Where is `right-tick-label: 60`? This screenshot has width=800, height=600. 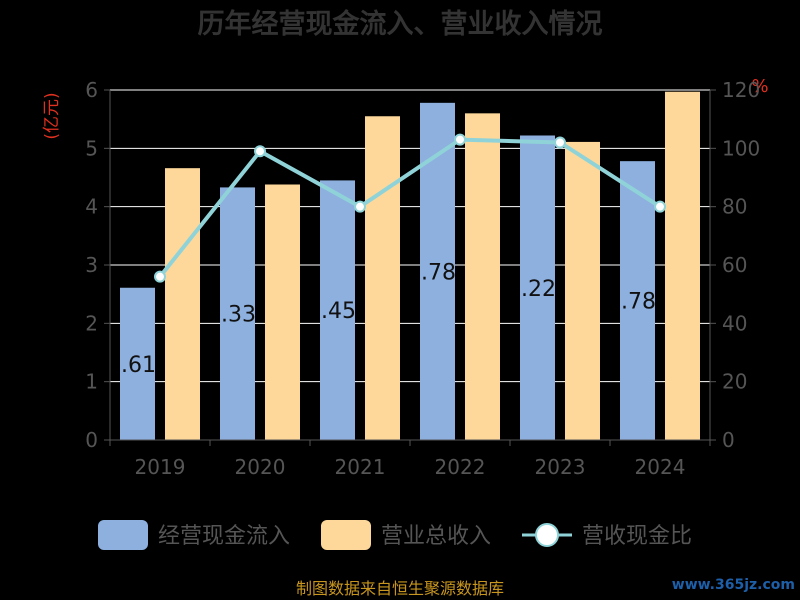
right-tick-label: 60 is located at coordinates (734, 265).